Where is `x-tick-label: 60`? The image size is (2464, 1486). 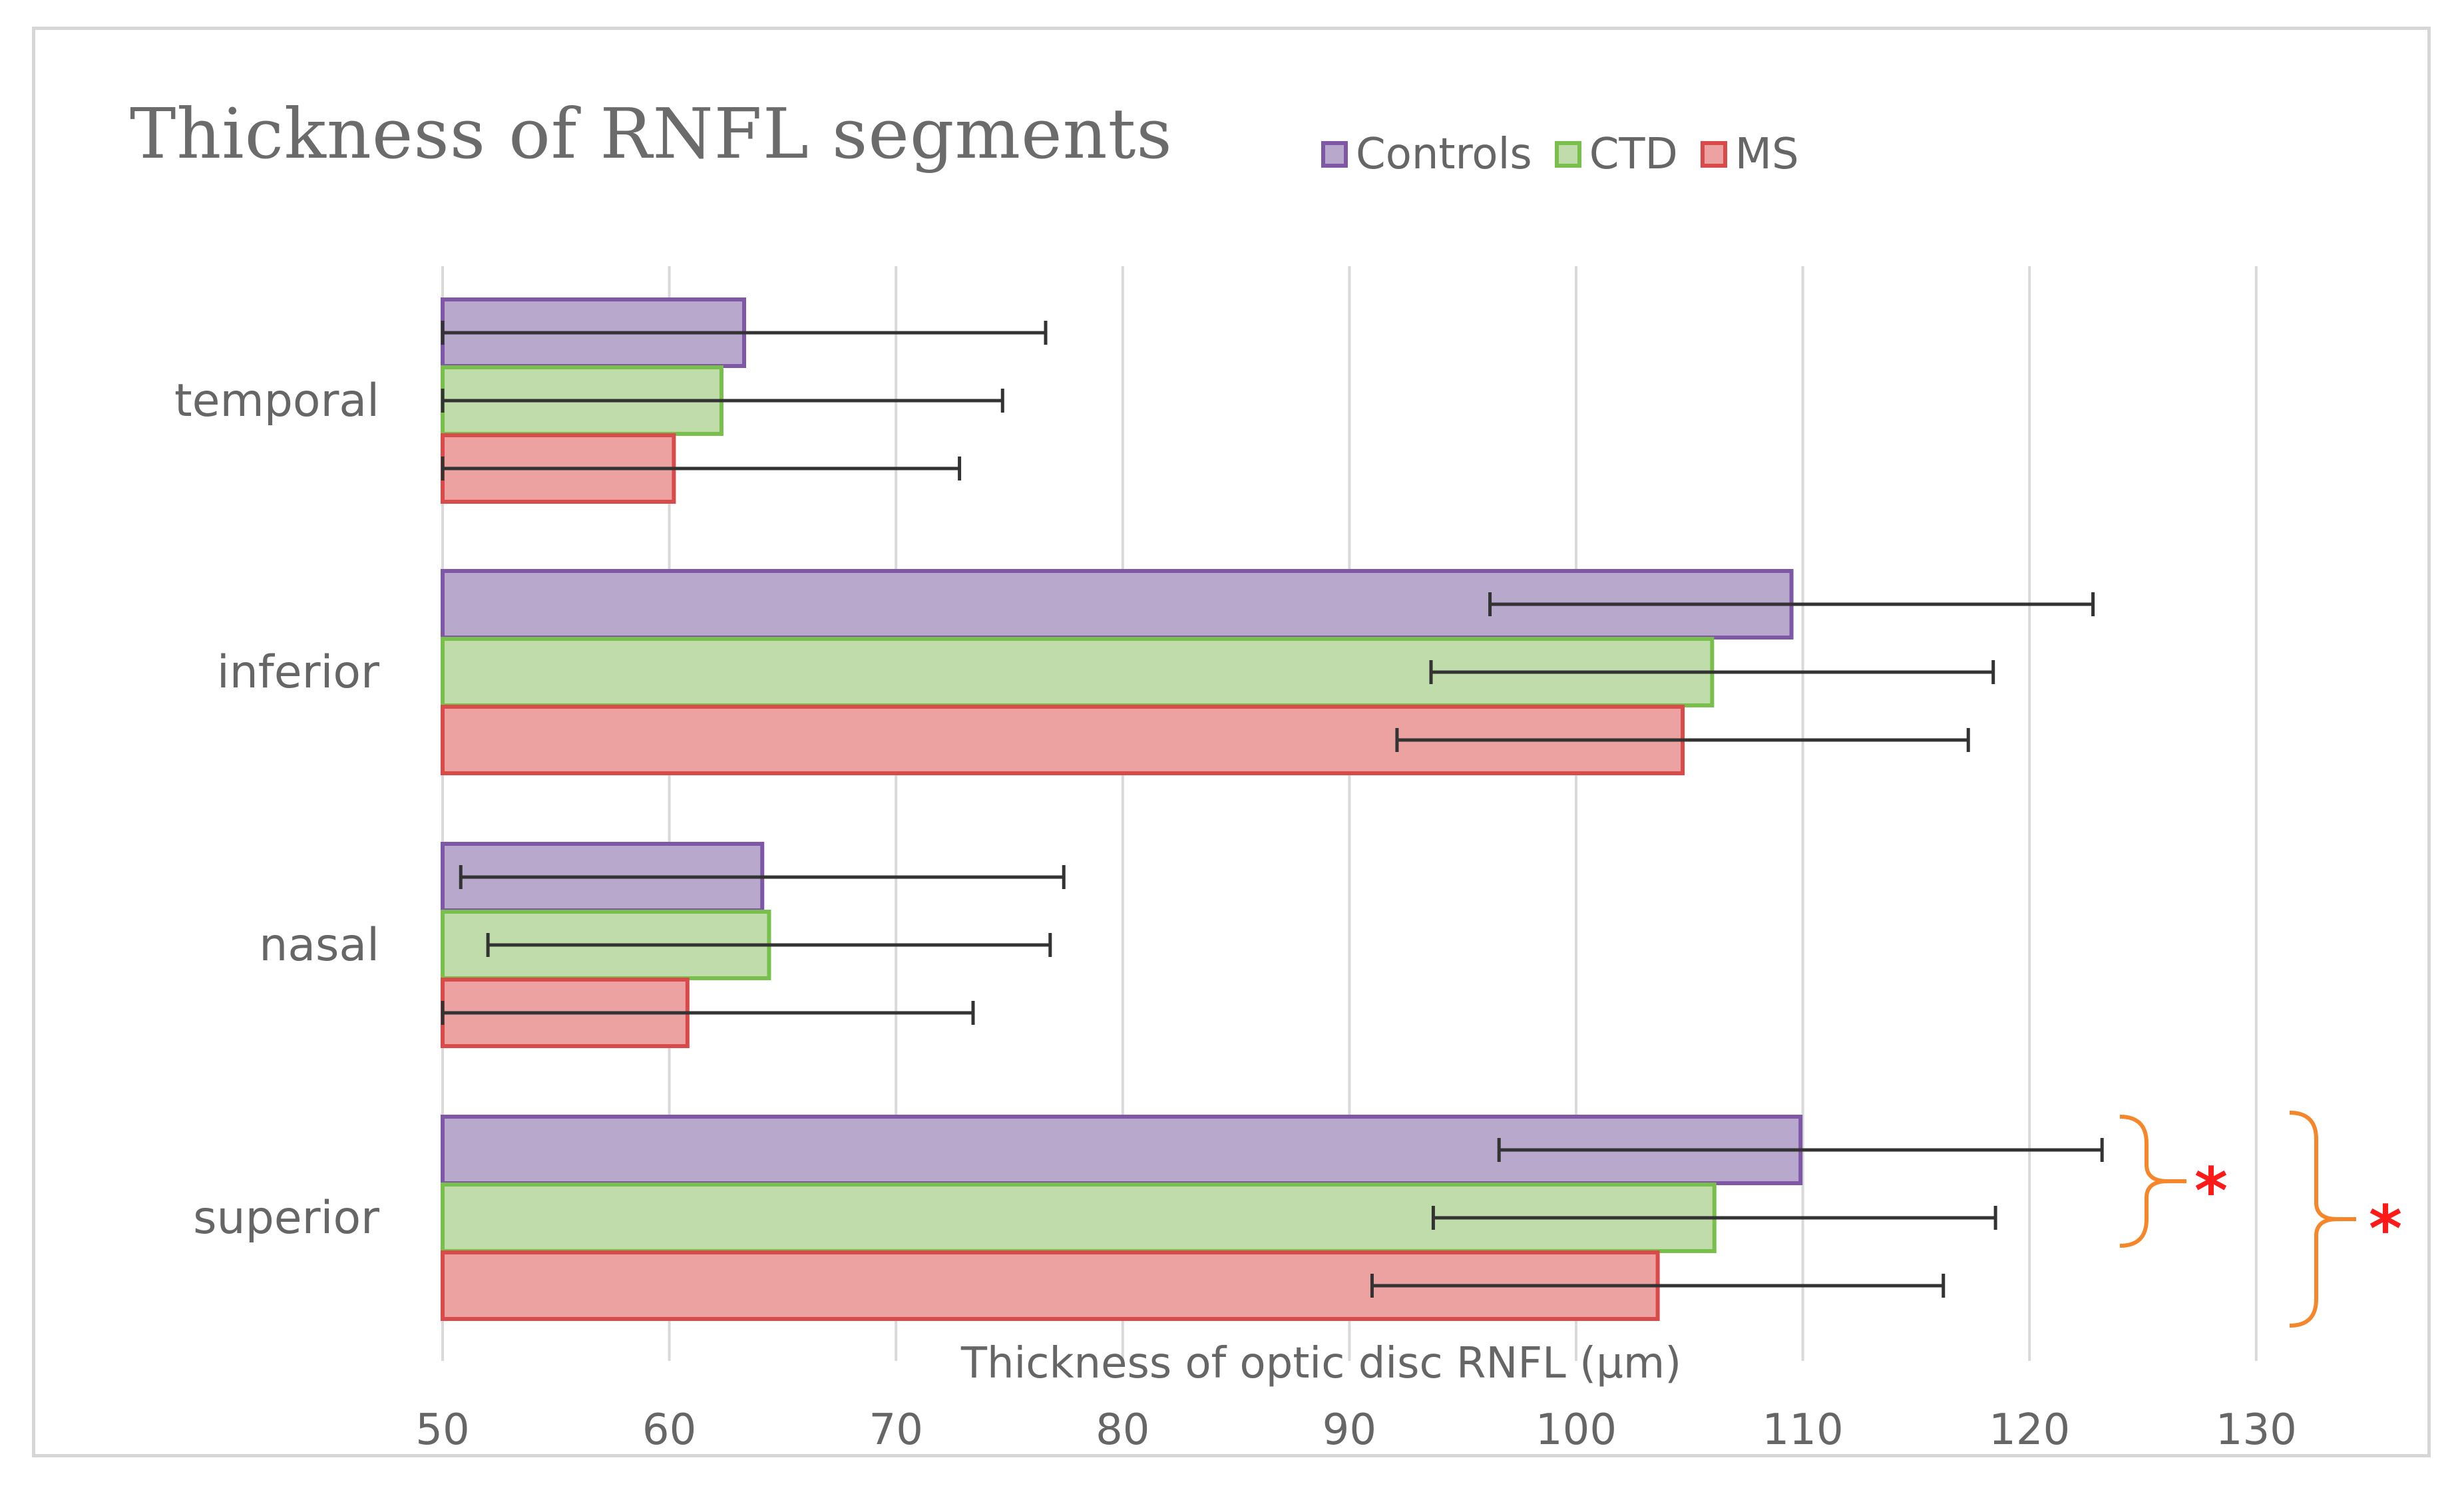 x-tick-label: 60 is located at coordinates (669, 1430).